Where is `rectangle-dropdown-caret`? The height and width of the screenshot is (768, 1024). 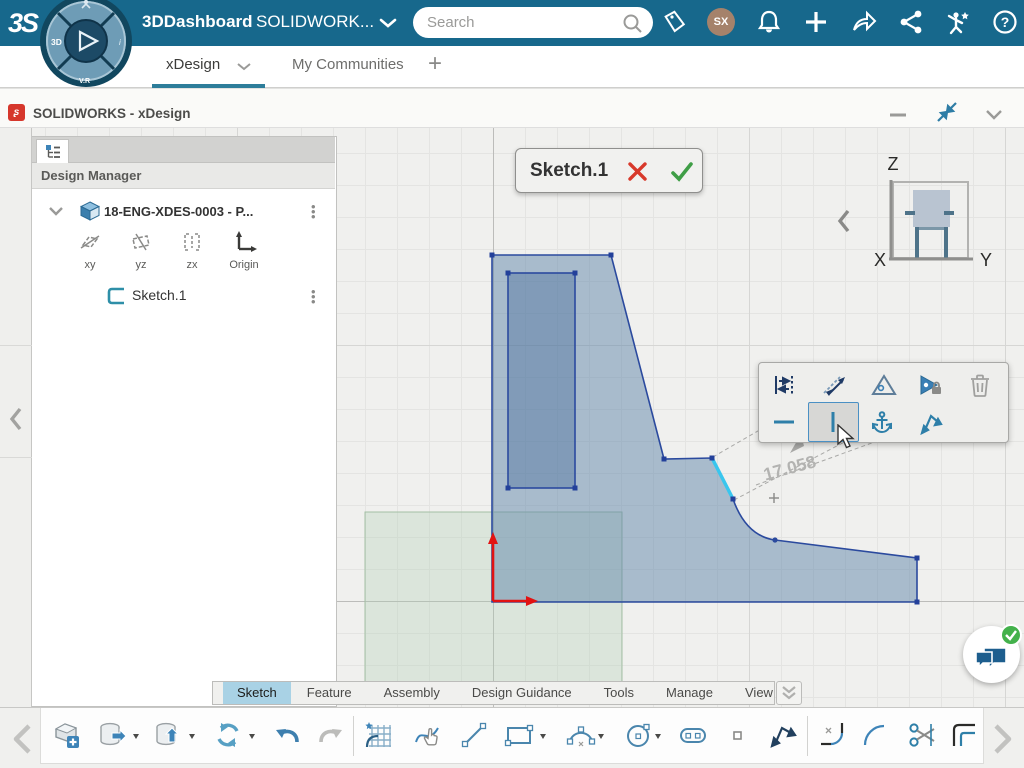 rectangle-dropdown-caret is located at coordinates (543, 736).